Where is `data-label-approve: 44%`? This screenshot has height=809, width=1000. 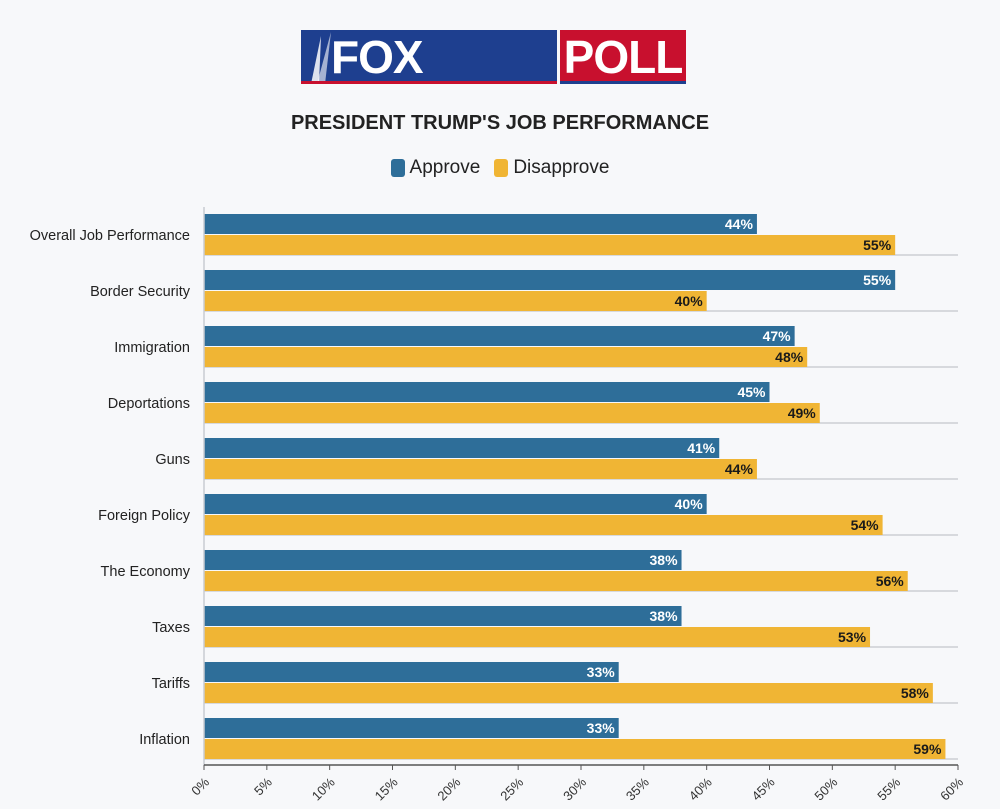
data-label-approve: 44% is located at coordinates (739, 224).